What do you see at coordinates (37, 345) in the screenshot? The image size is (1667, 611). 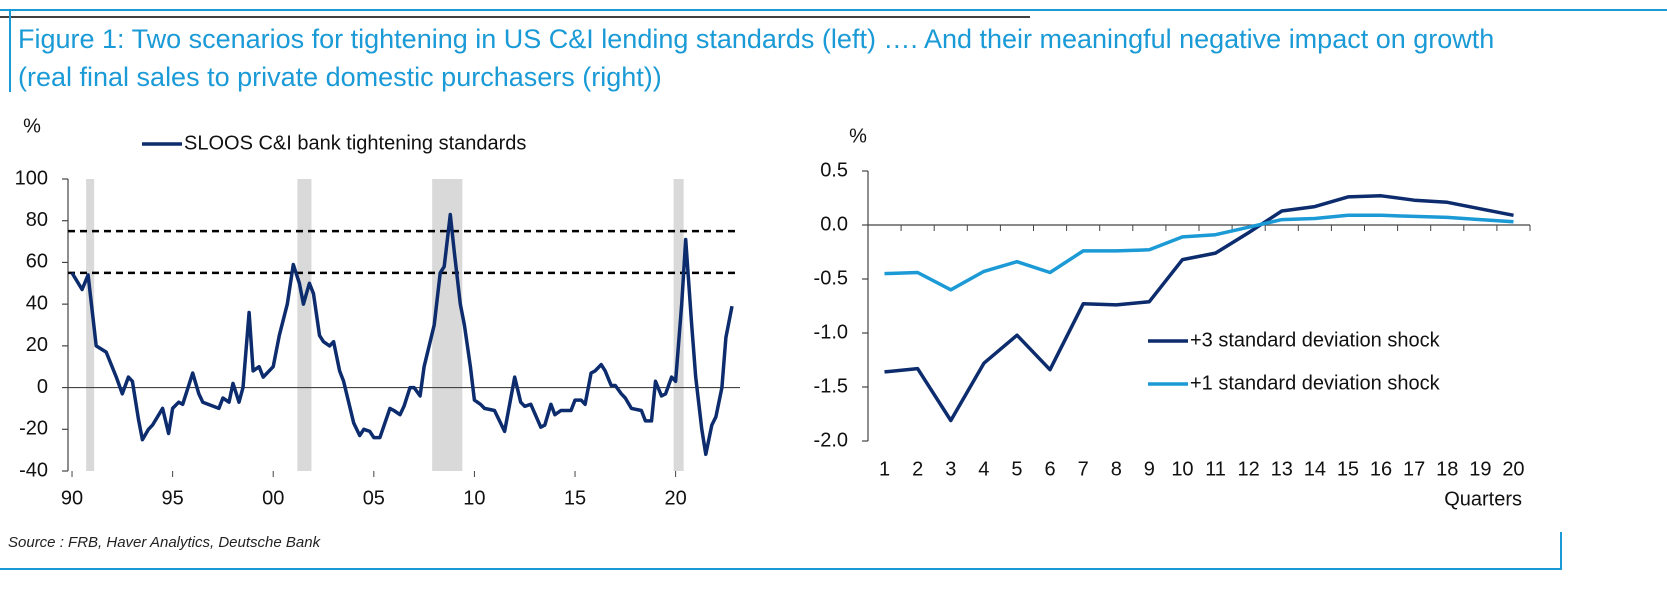 I see `y-tick-label: 20` at bounding box center [37, 345].